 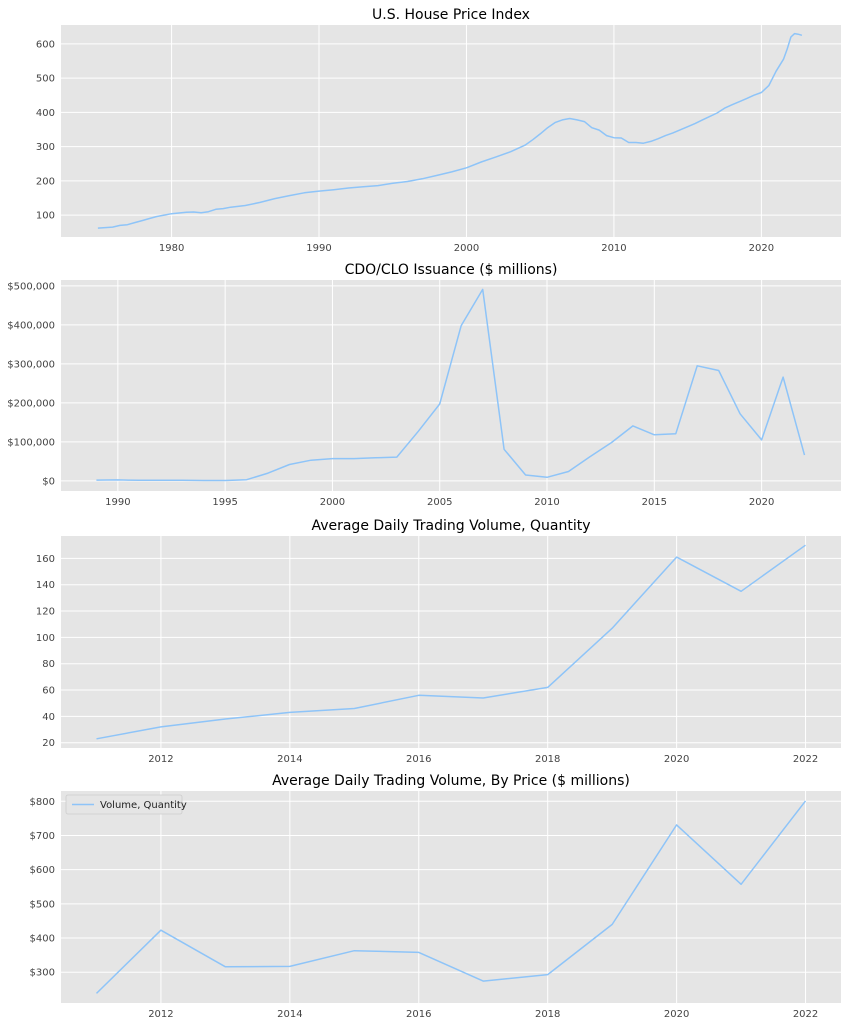 I want to click on chart3-y-tick-label: 140, so click(x=45, y=585).